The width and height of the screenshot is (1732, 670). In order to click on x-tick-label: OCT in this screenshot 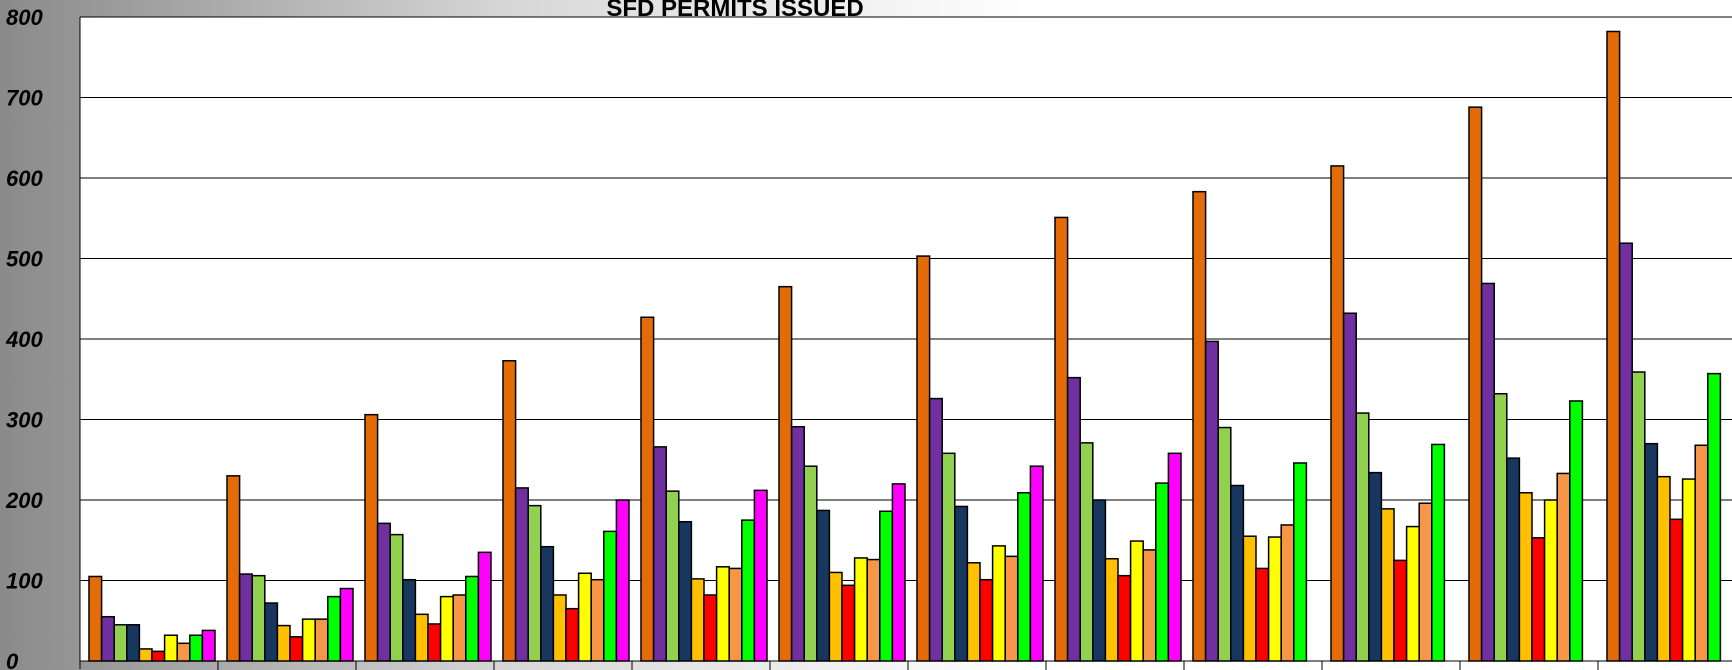, I will do `click(563, 669)`.